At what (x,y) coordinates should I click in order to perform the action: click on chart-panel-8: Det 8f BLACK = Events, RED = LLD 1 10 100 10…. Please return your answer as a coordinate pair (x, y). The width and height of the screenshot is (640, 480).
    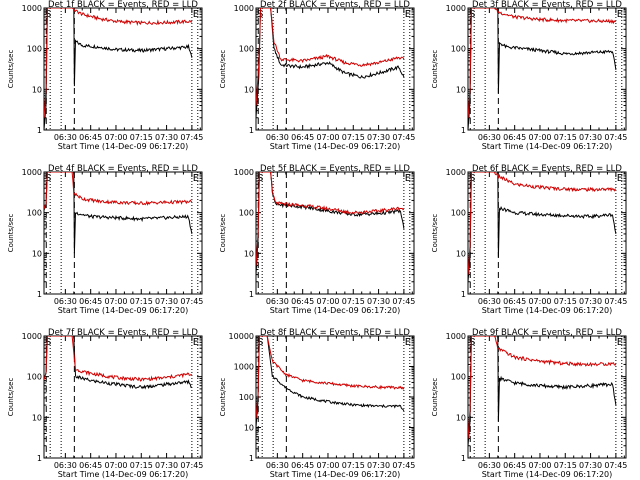
    Looking at the image, I should click on (317, 403).